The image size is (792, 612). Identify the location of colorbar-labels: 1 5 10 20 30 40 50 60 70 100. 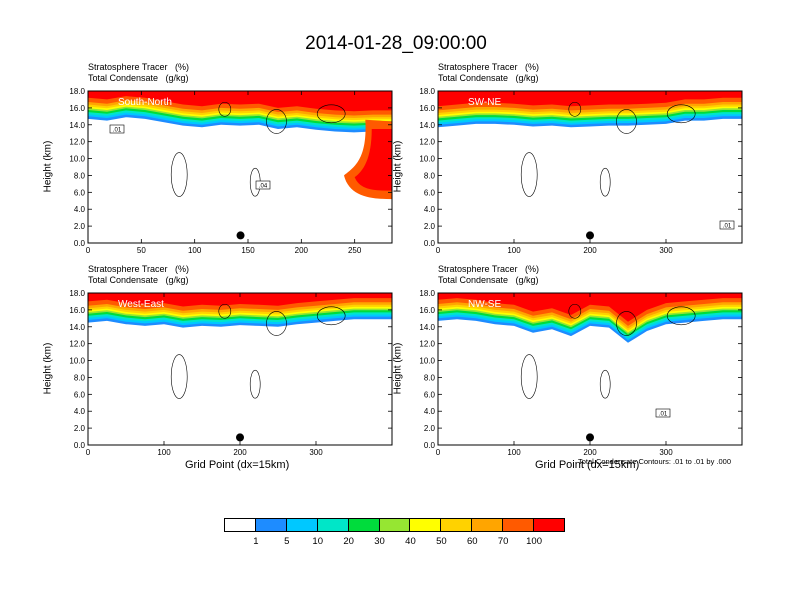
(395, 543).